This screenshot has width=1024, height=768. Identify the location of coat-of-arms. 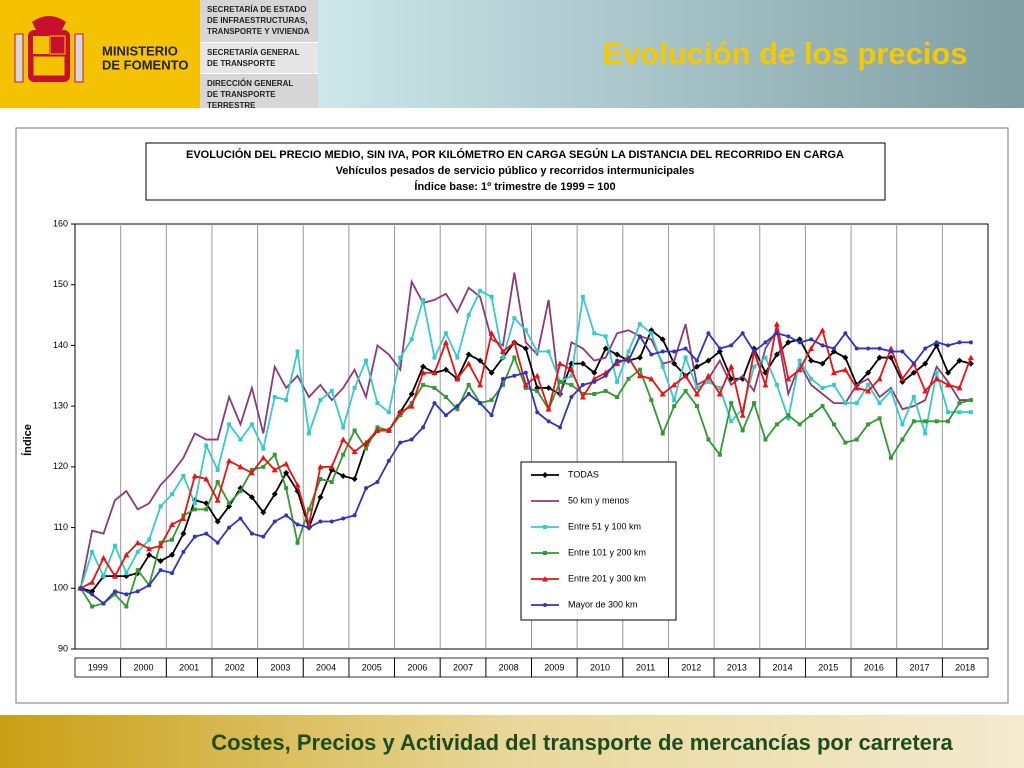
(49, 49).